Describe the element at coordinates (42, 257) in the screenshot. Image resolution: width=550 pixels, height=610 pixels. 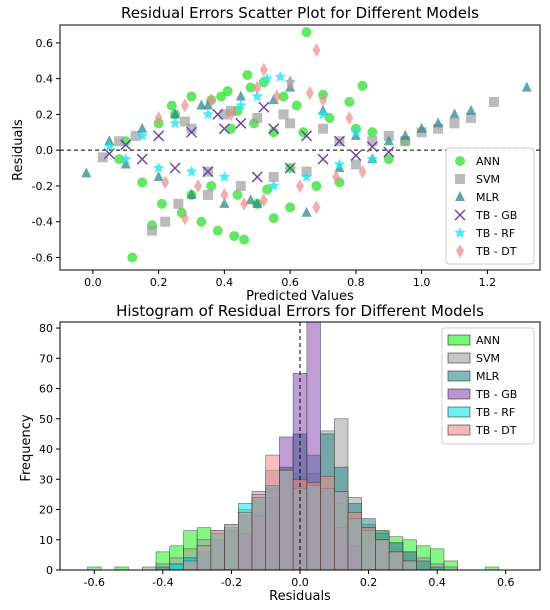
I see `y-tick-label: -0.6` at that location.